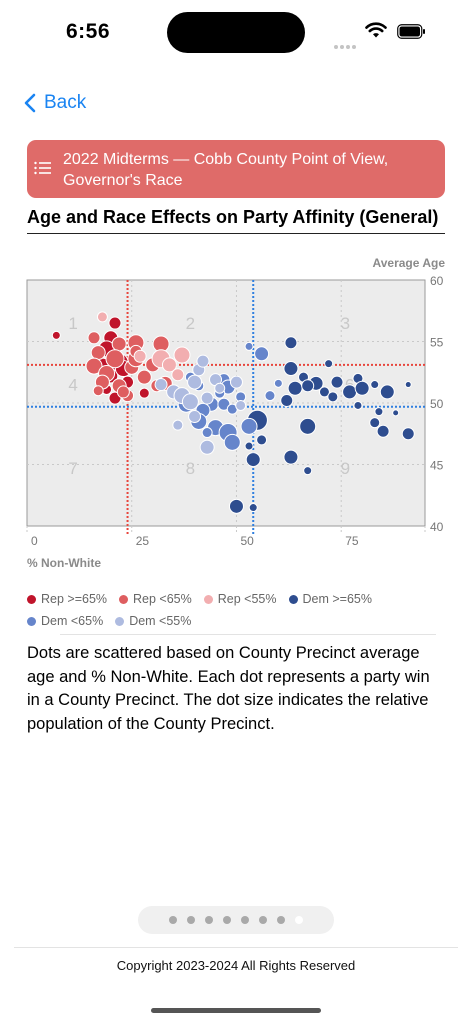  What do you see at coordinates (236, 920) in the screenshot?
I see `page-indicator` at bounding box center [236, 920].